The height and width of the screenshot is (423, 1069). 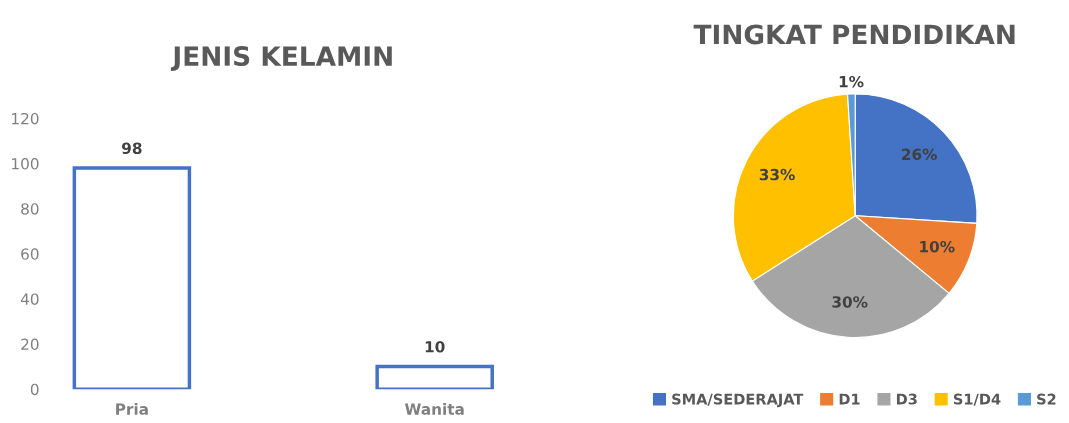 What do you see at coordinates (777, 174) in the screenshot?
I see `data-label: 33%` at bounding box center [777, 174].